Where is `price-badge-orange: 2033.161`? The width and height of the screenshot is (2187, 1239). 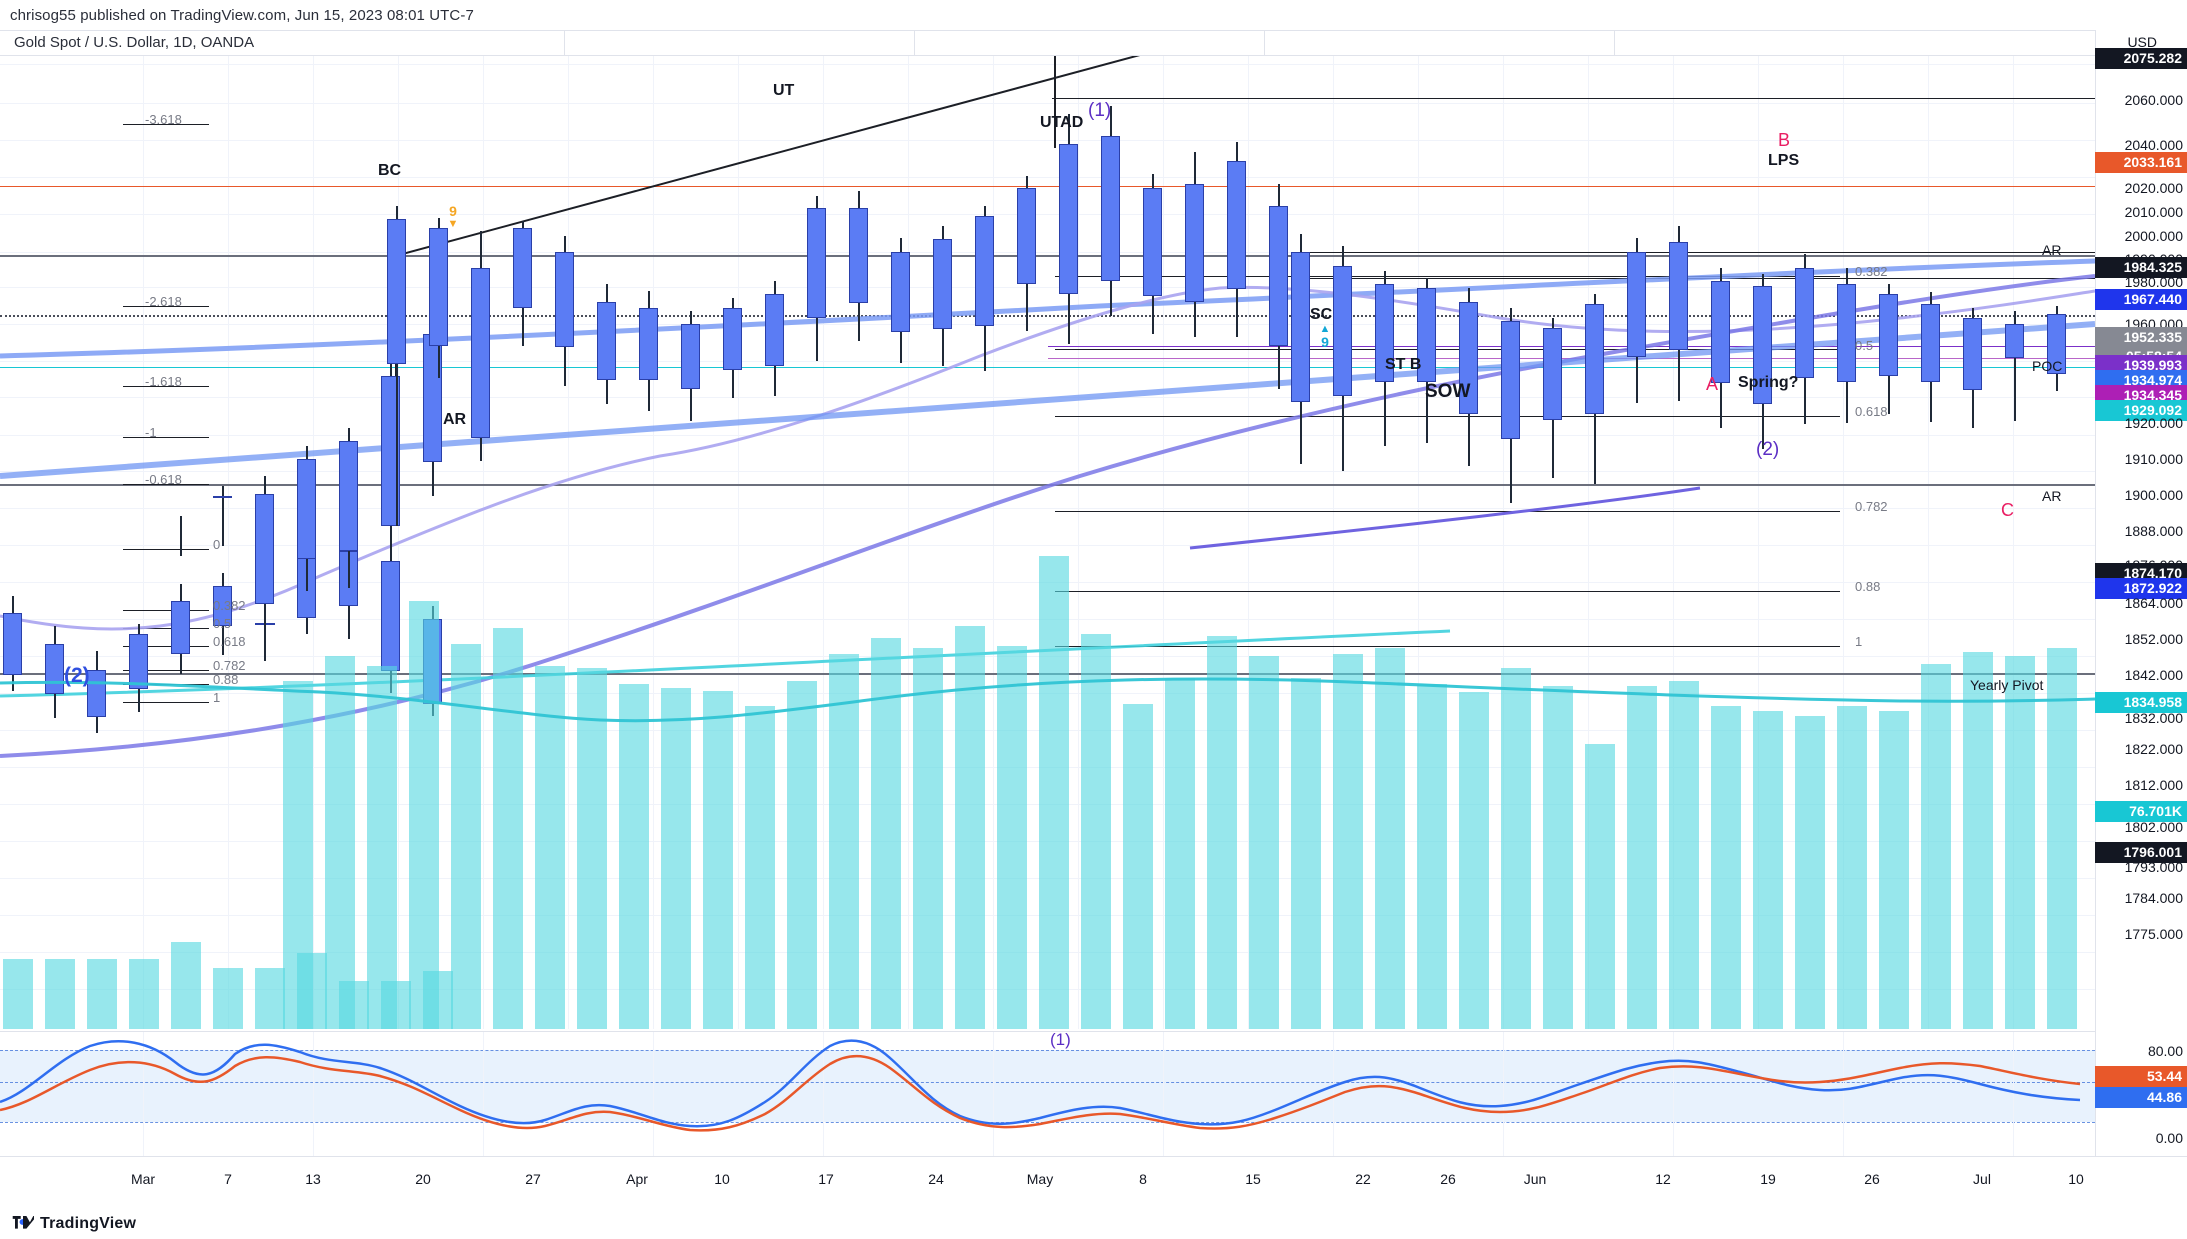 price-badge-orange: 2033.161 is located at coordinates (2141, 162).